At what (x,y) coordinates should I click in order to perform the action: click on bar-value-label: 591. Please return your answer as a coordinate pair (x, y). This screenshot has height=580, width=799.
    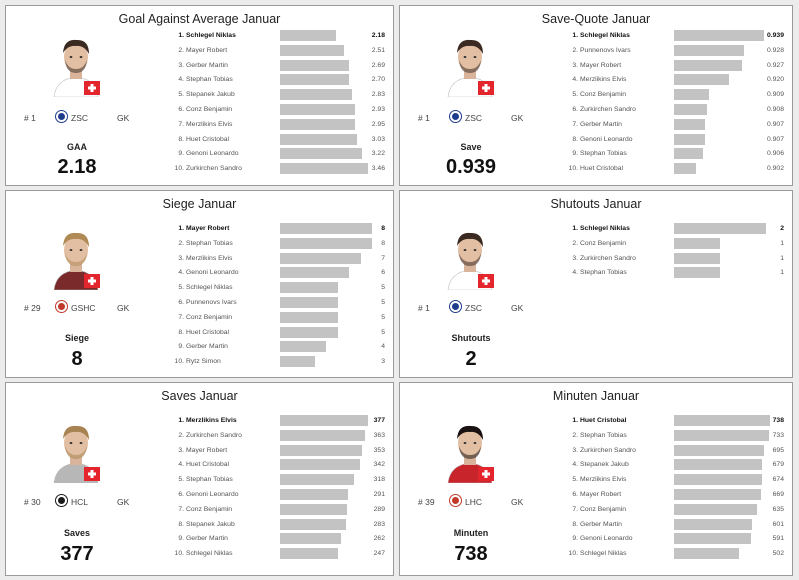
    Looking at the image, I should click on (778, 539).